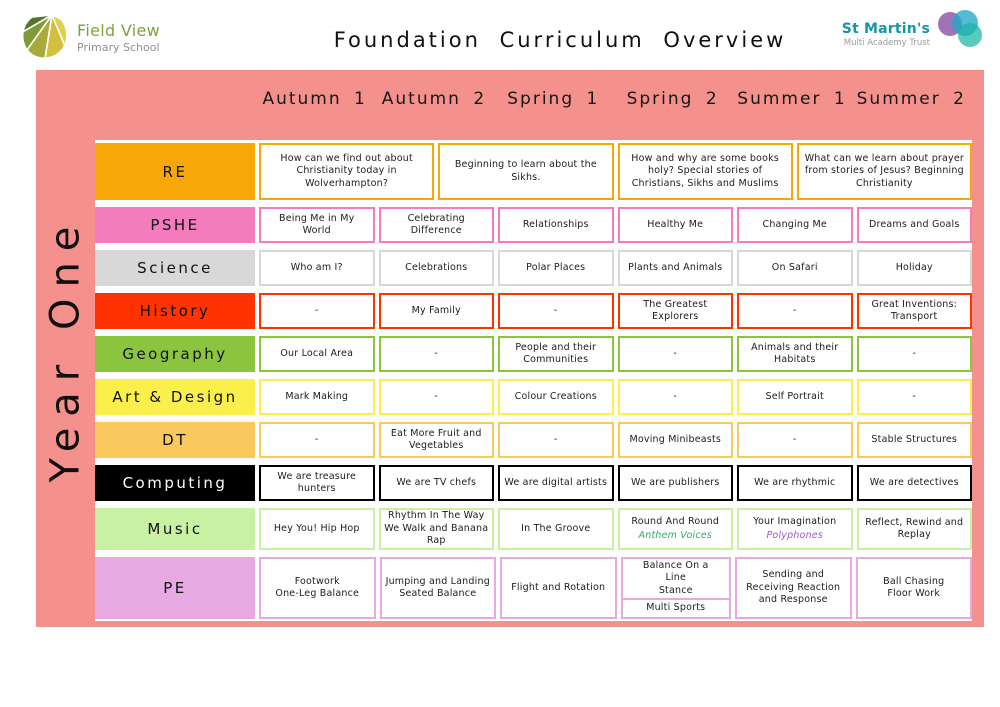  I want to click on season-header-6: Summer 2, so click(911, 99).